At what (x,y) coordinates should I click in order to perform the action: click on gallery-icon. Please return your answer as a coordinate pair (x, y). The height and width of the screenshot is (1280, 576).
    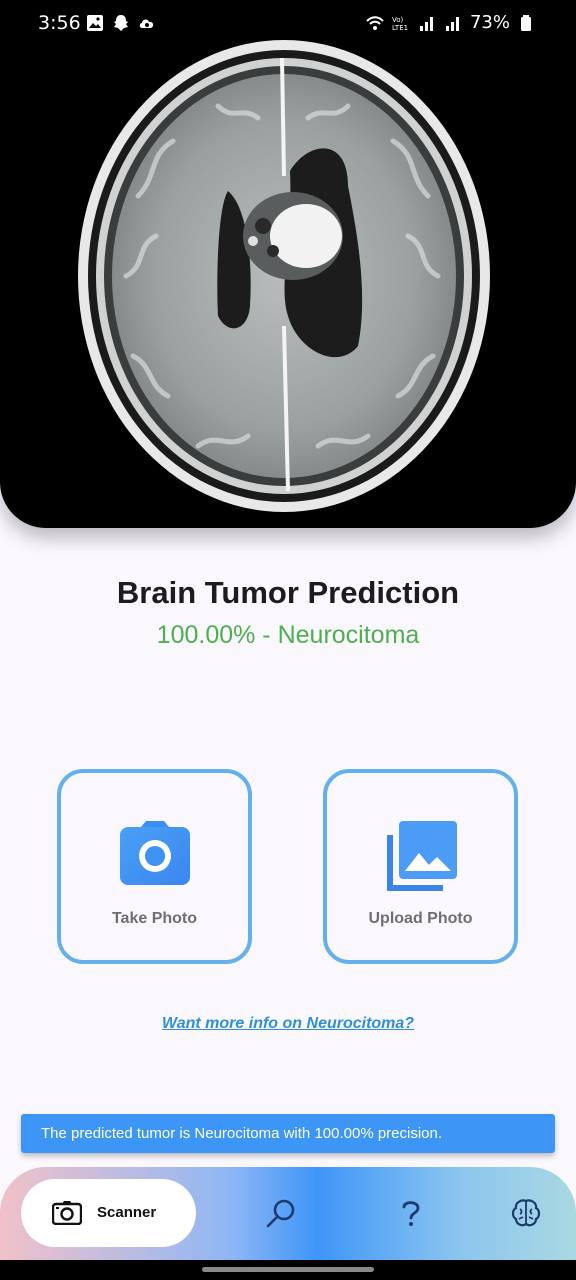
    Looking at the image, I should click on (95, 23).